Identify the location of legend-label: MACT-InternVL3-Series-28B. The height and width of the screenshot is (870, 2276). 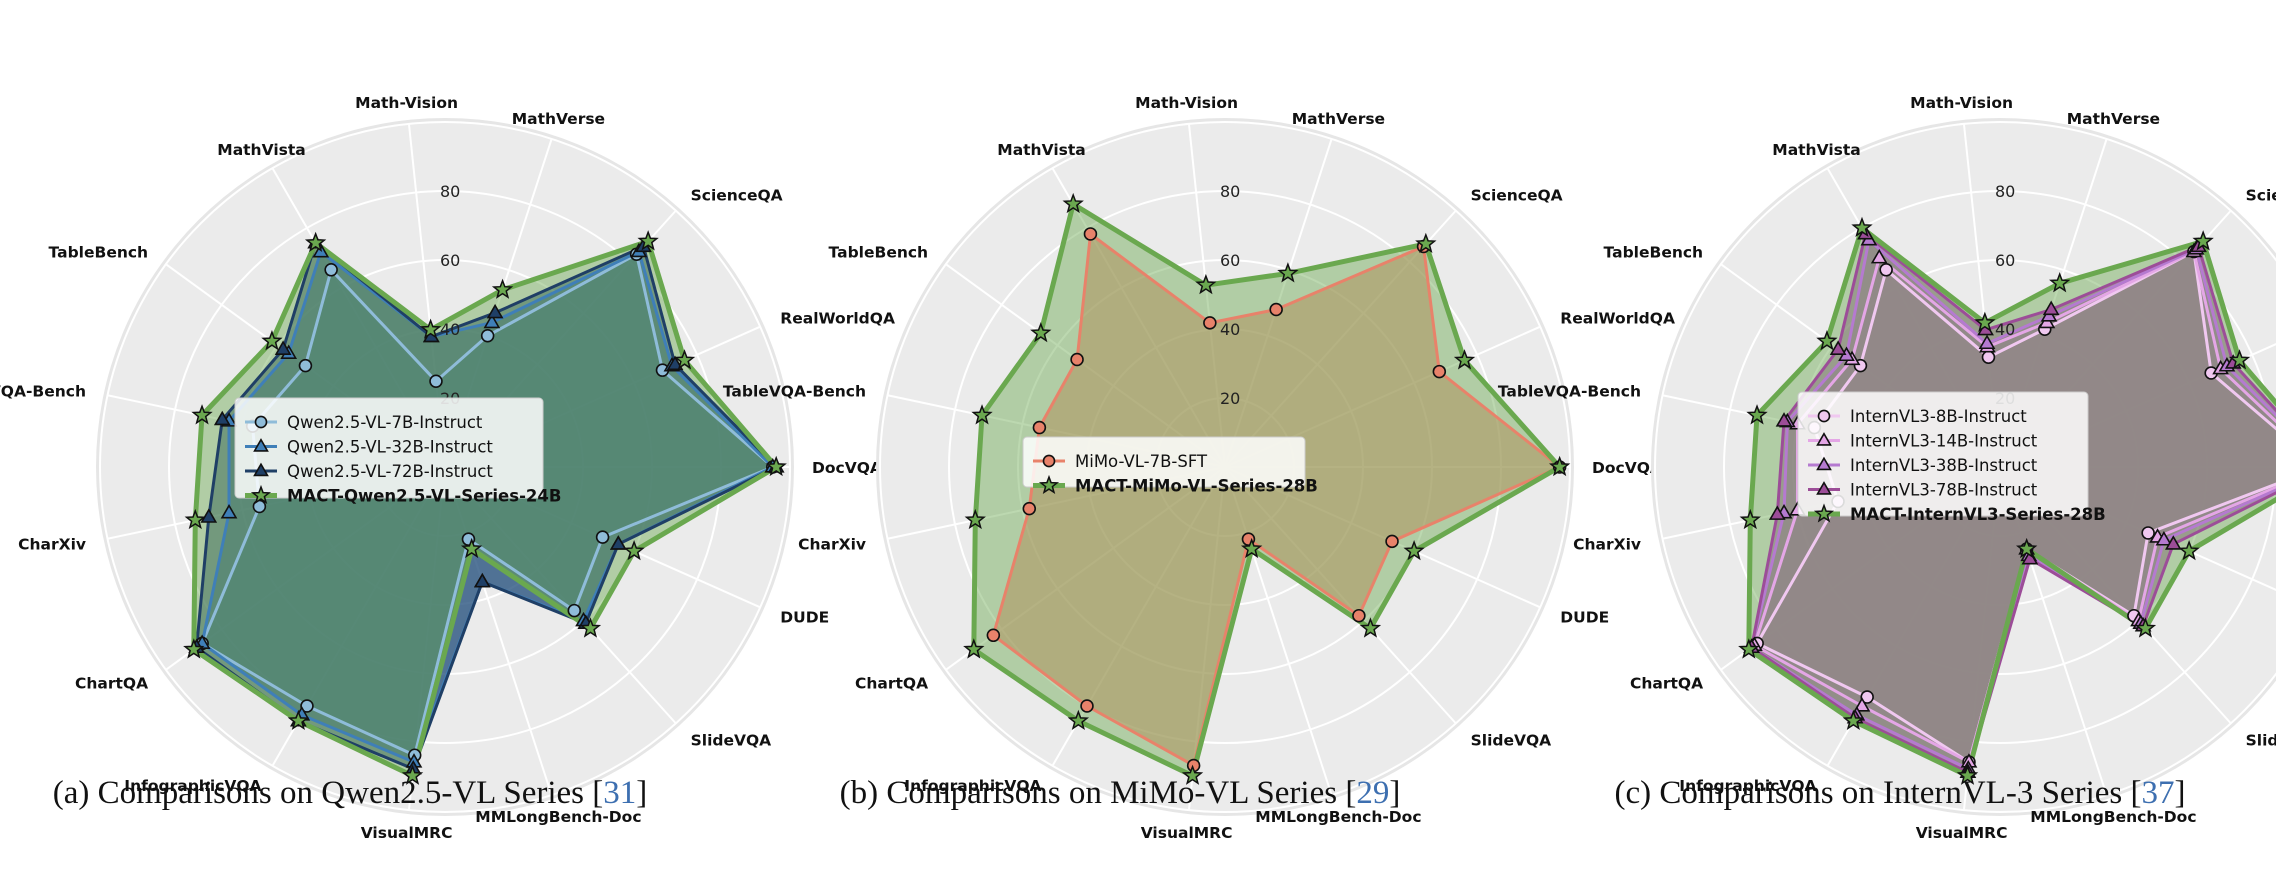
(1978, 514).